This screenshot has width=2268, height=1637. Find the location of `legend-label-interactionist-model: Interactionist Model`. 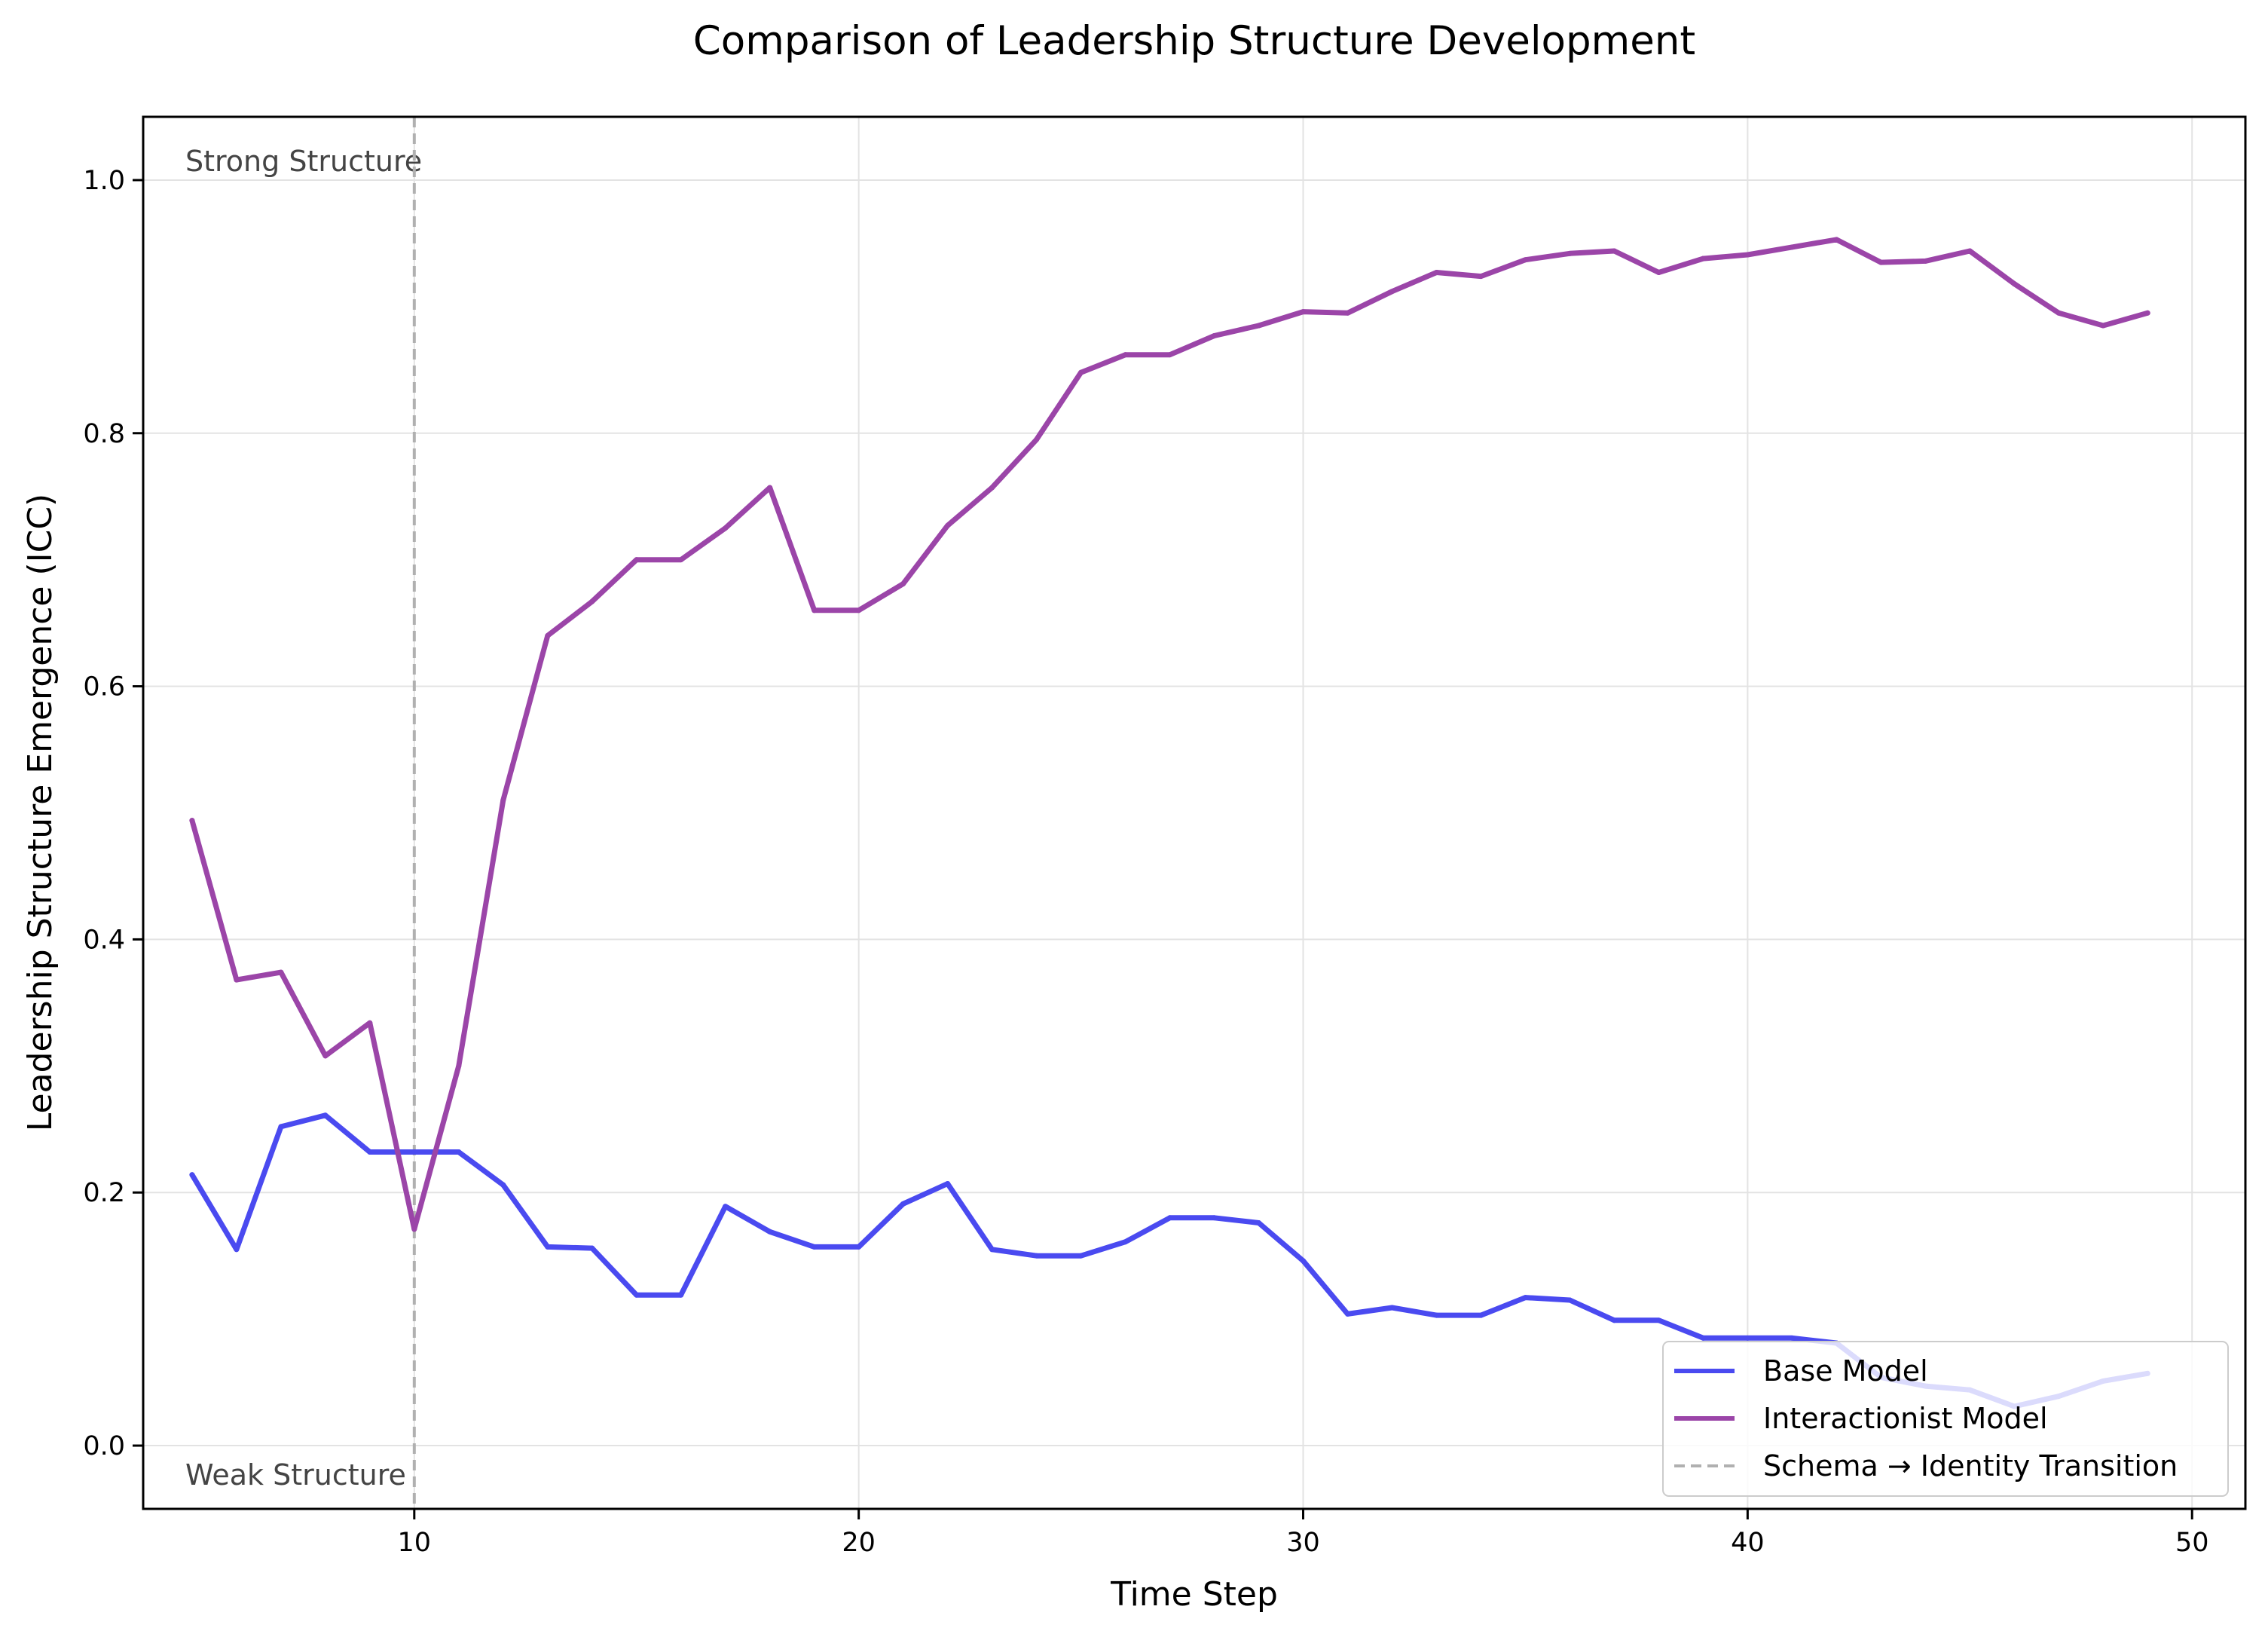

legend-label-interactionist-model: Interactionist Model is located at coordinates (1905, 1419).